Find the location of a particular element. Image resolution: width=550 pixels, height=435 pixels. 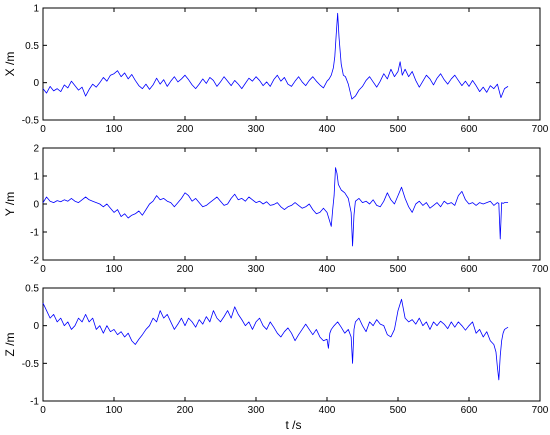

y-tick-label: 2 is located at coordinates (36, 149).